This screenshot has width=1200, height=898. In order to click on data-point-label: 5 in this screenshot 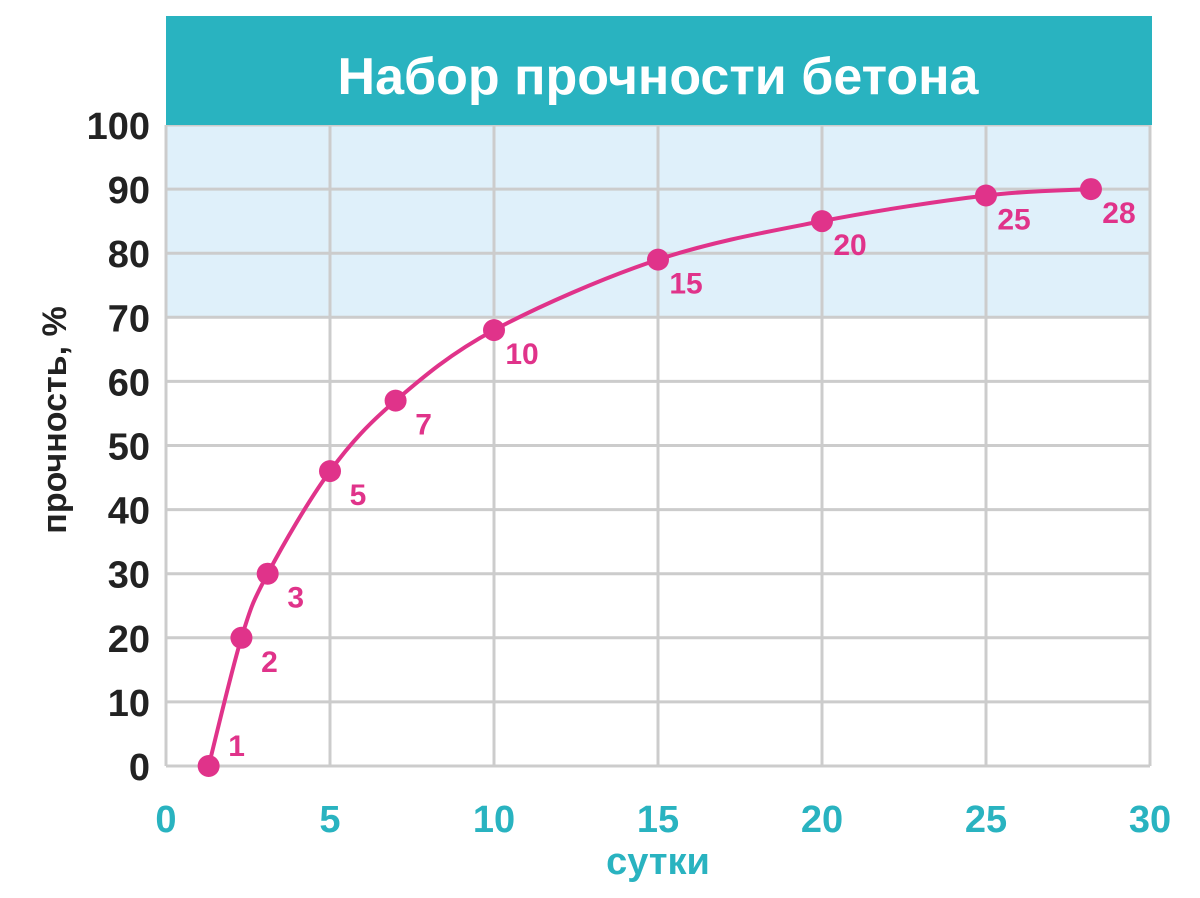, I will do `click(358, 495)`.